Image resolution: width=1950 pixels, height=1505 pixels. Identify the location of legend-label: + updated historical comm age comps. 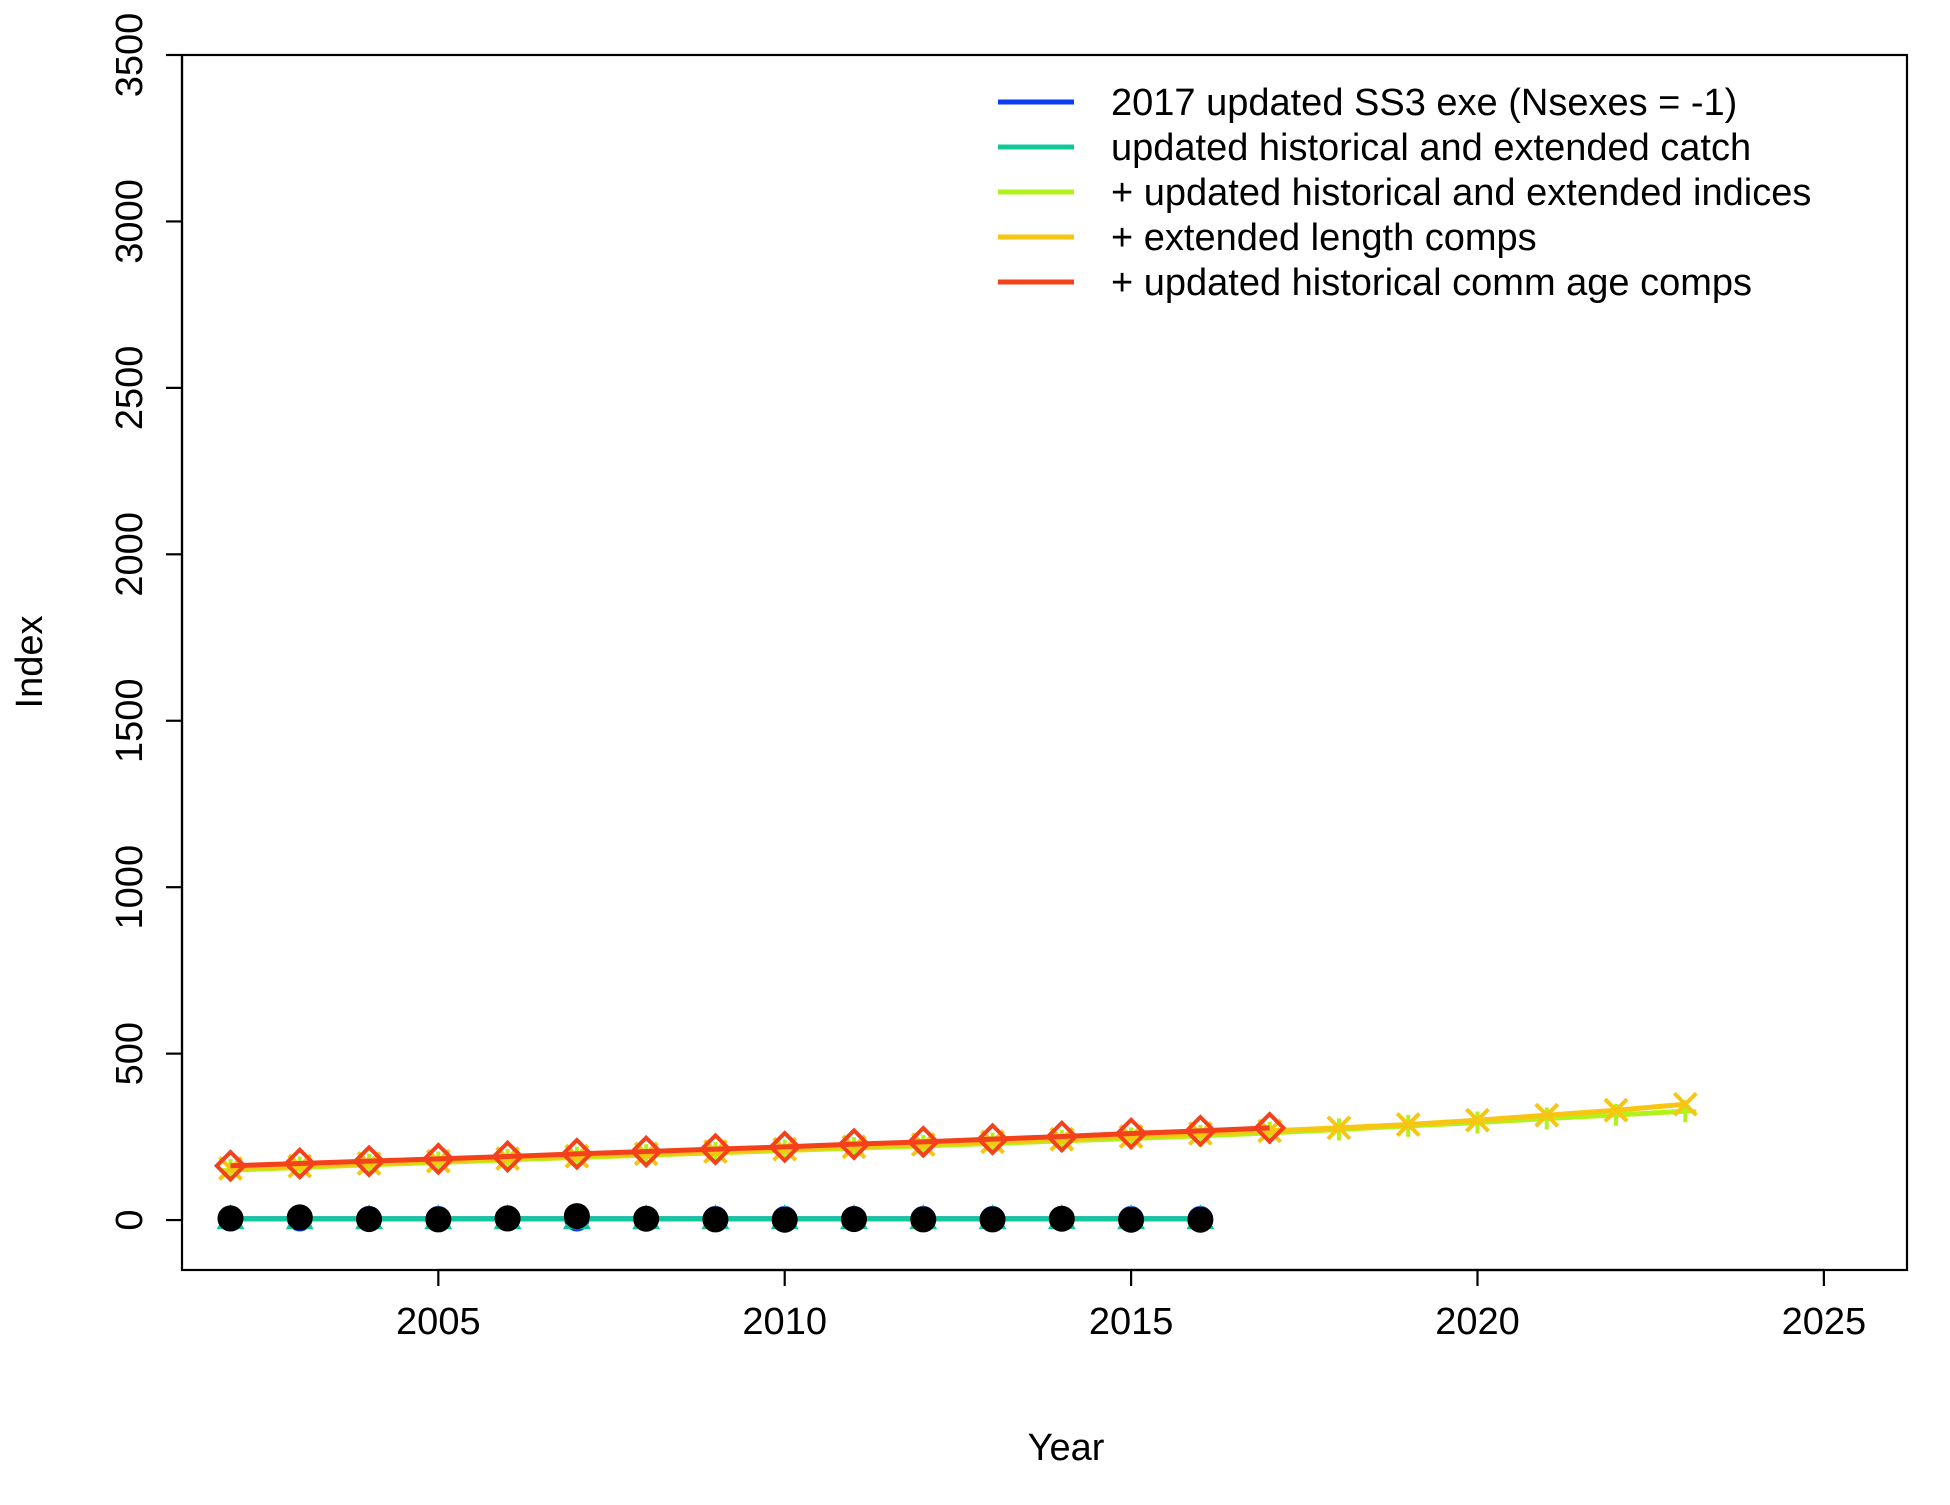
(1431, 283).